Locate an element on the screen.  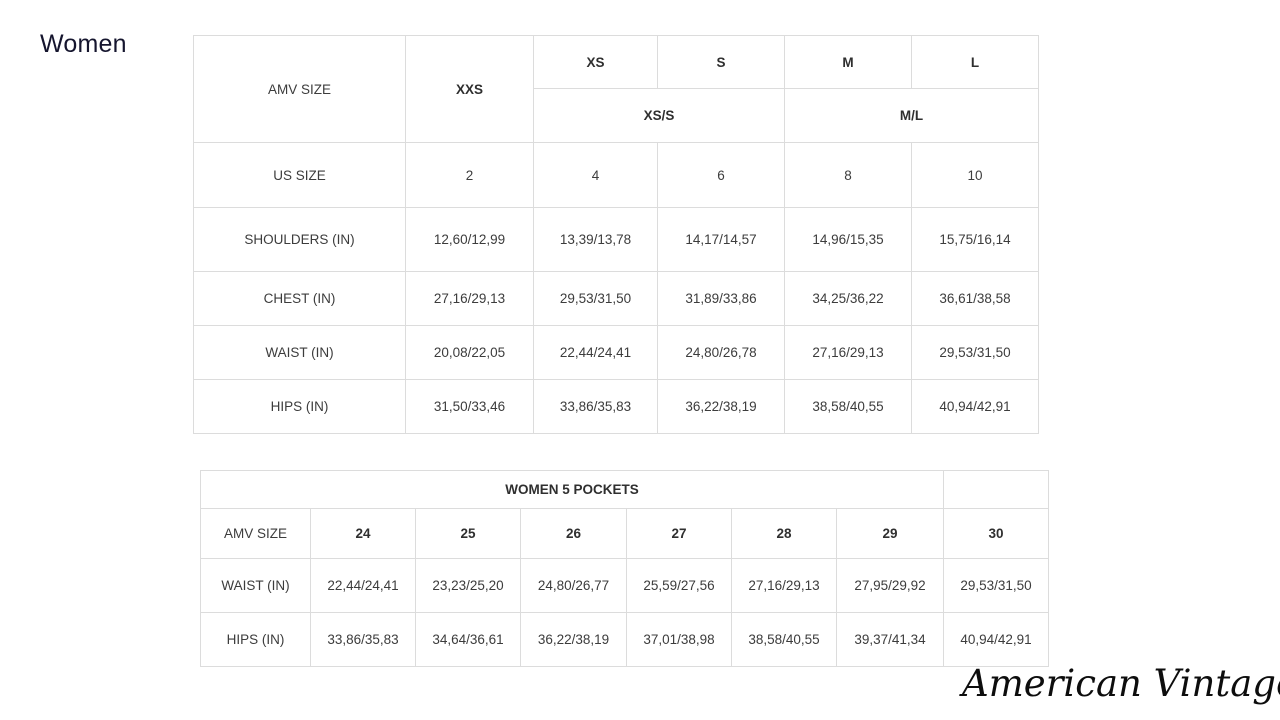
cell: 12,60/12,99 is located at coordinates (469, 239).